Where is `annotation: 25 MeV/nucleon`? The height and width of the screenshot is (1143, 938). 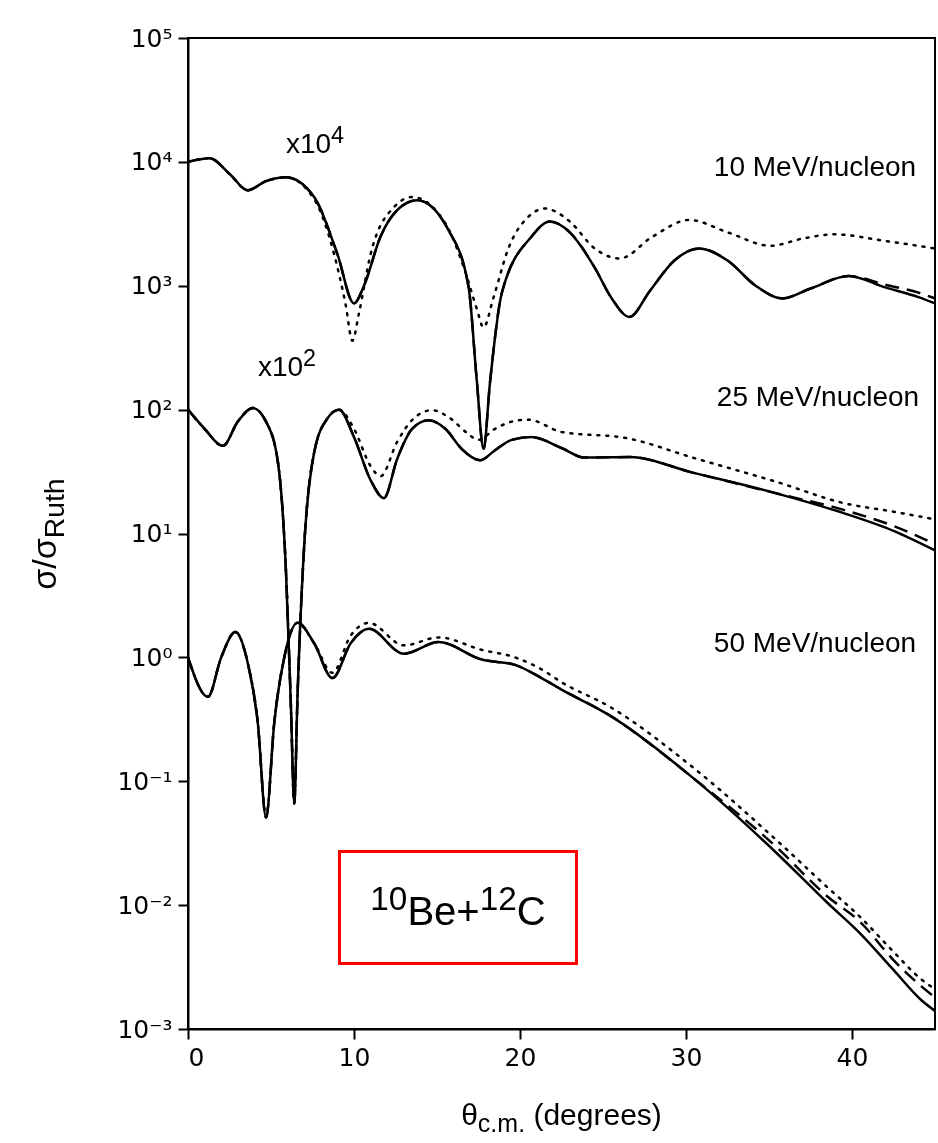
annotation: 25 MeV/nucleon is located at coordinates (818, 397).